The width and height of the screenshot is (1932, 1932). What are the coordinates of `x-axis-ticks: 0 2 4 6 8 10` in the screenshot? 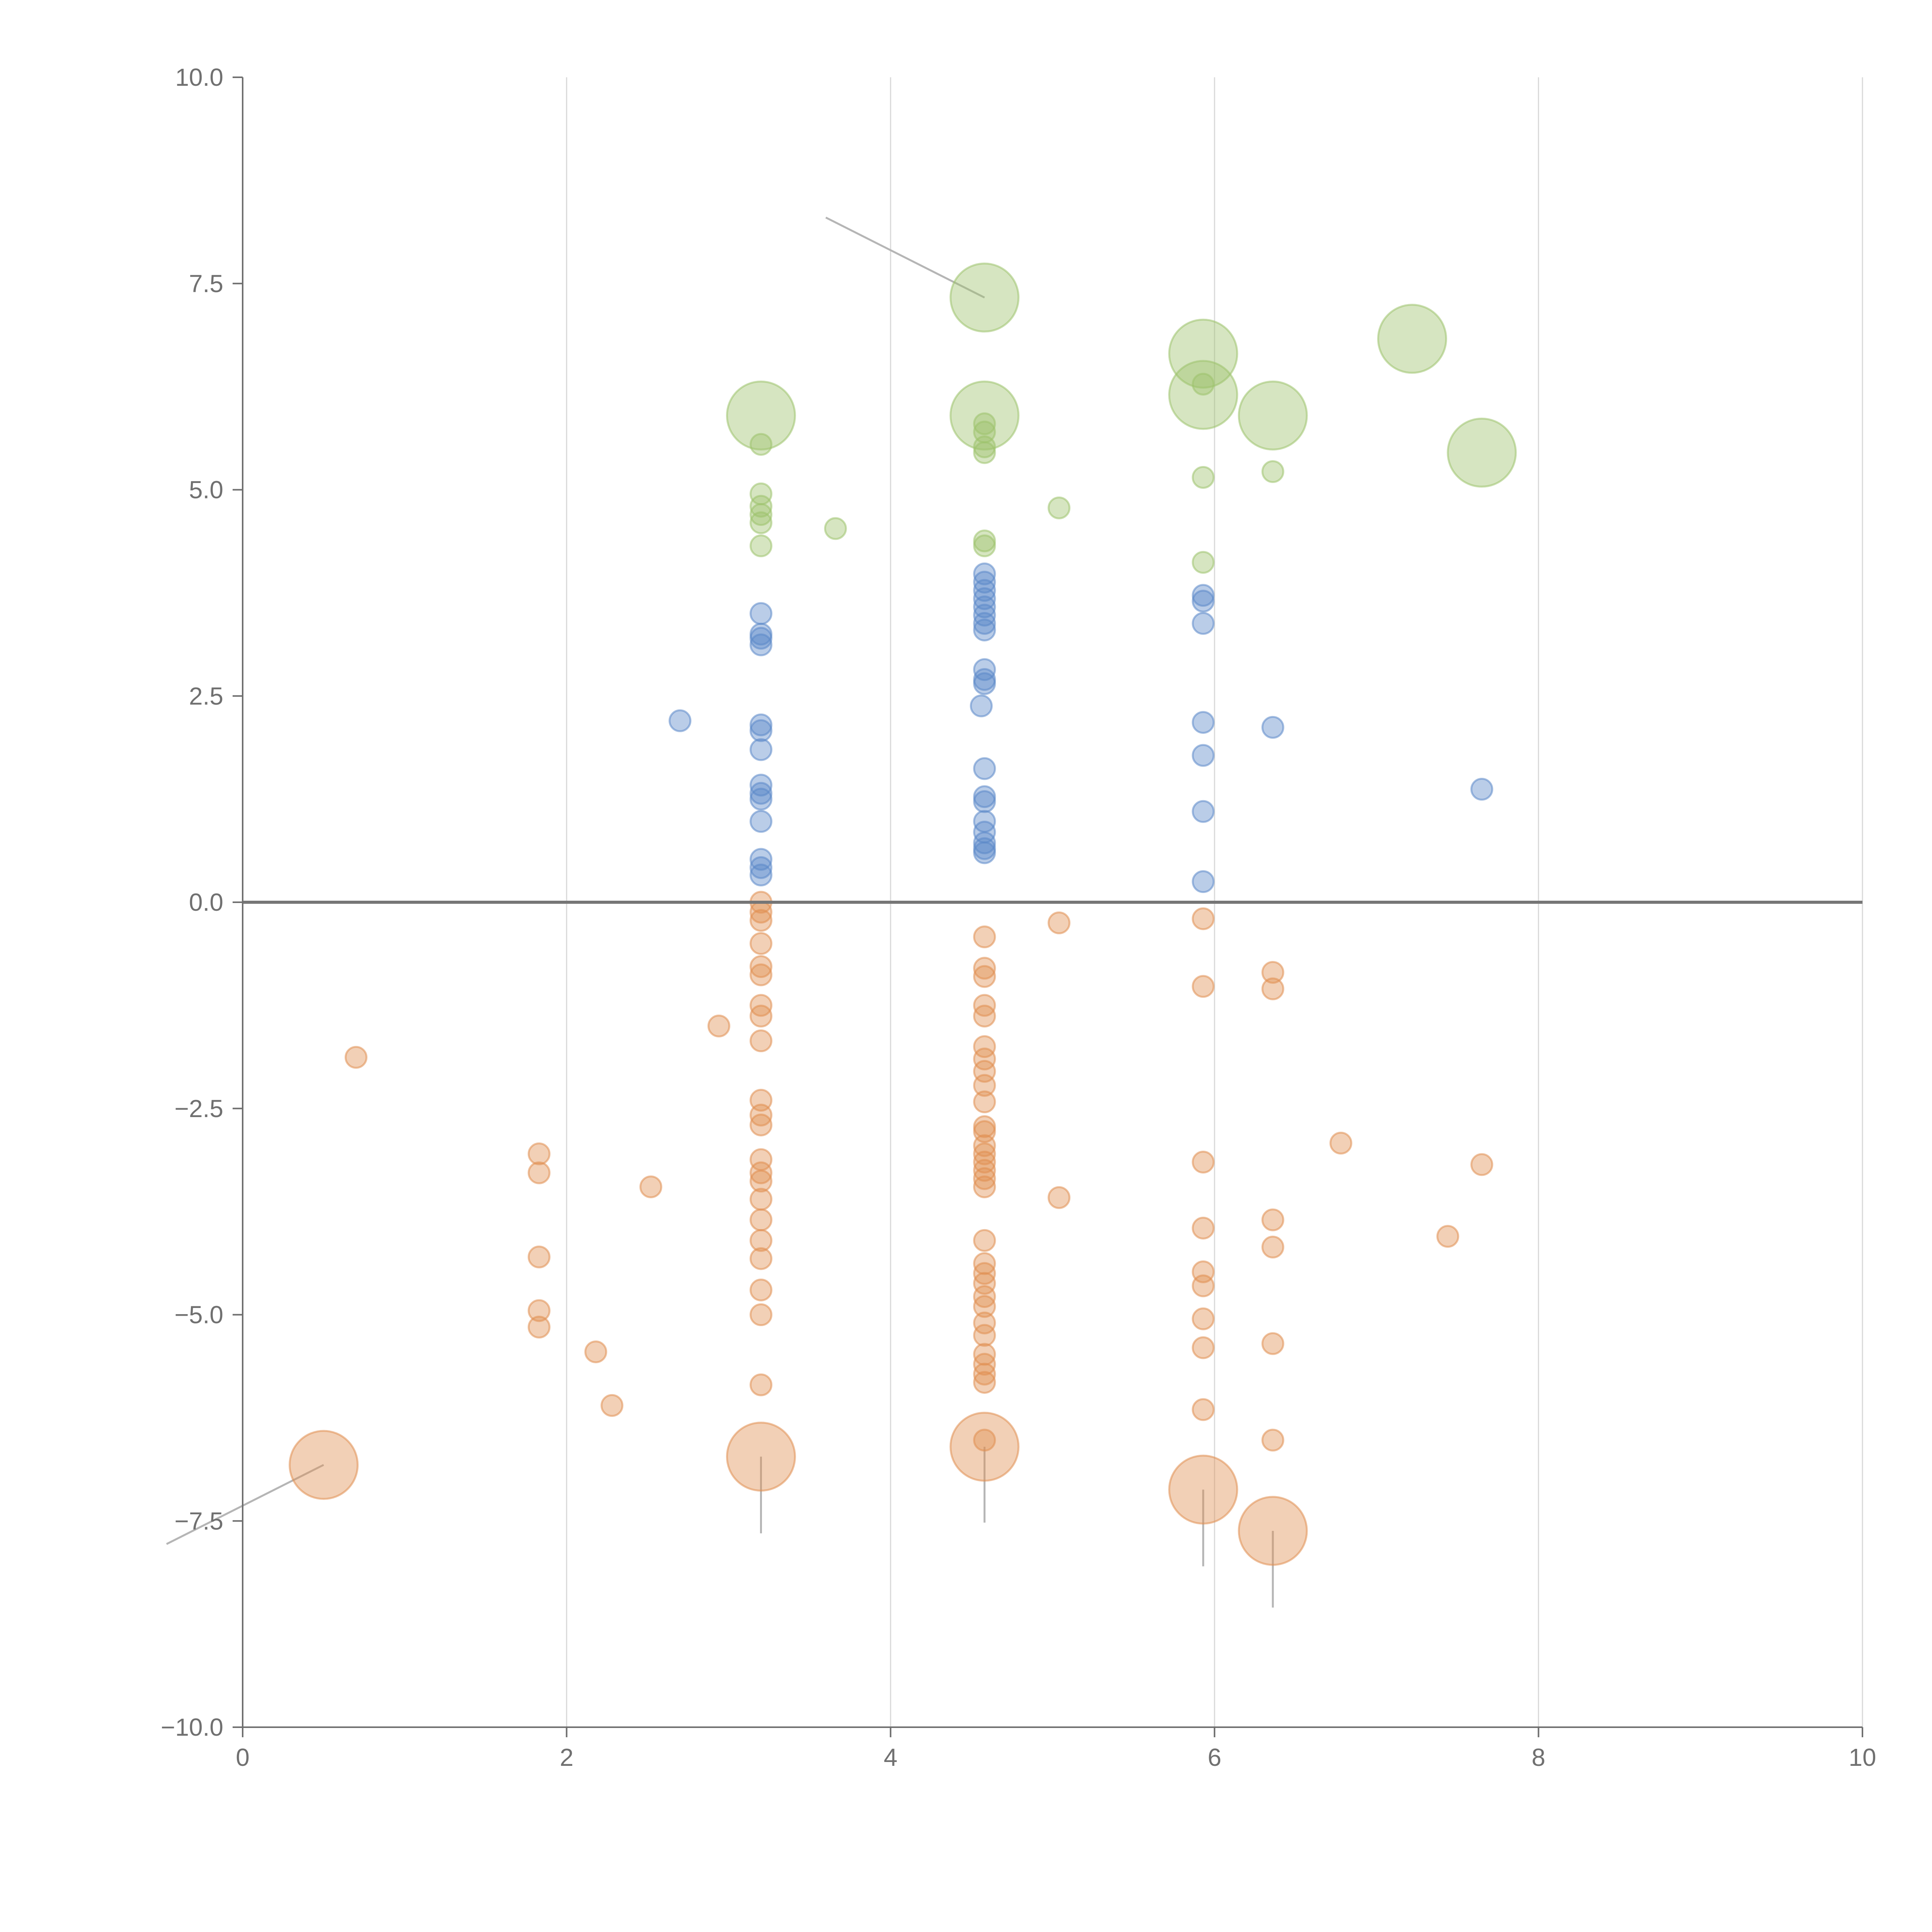 It's located at (1056, 1749).